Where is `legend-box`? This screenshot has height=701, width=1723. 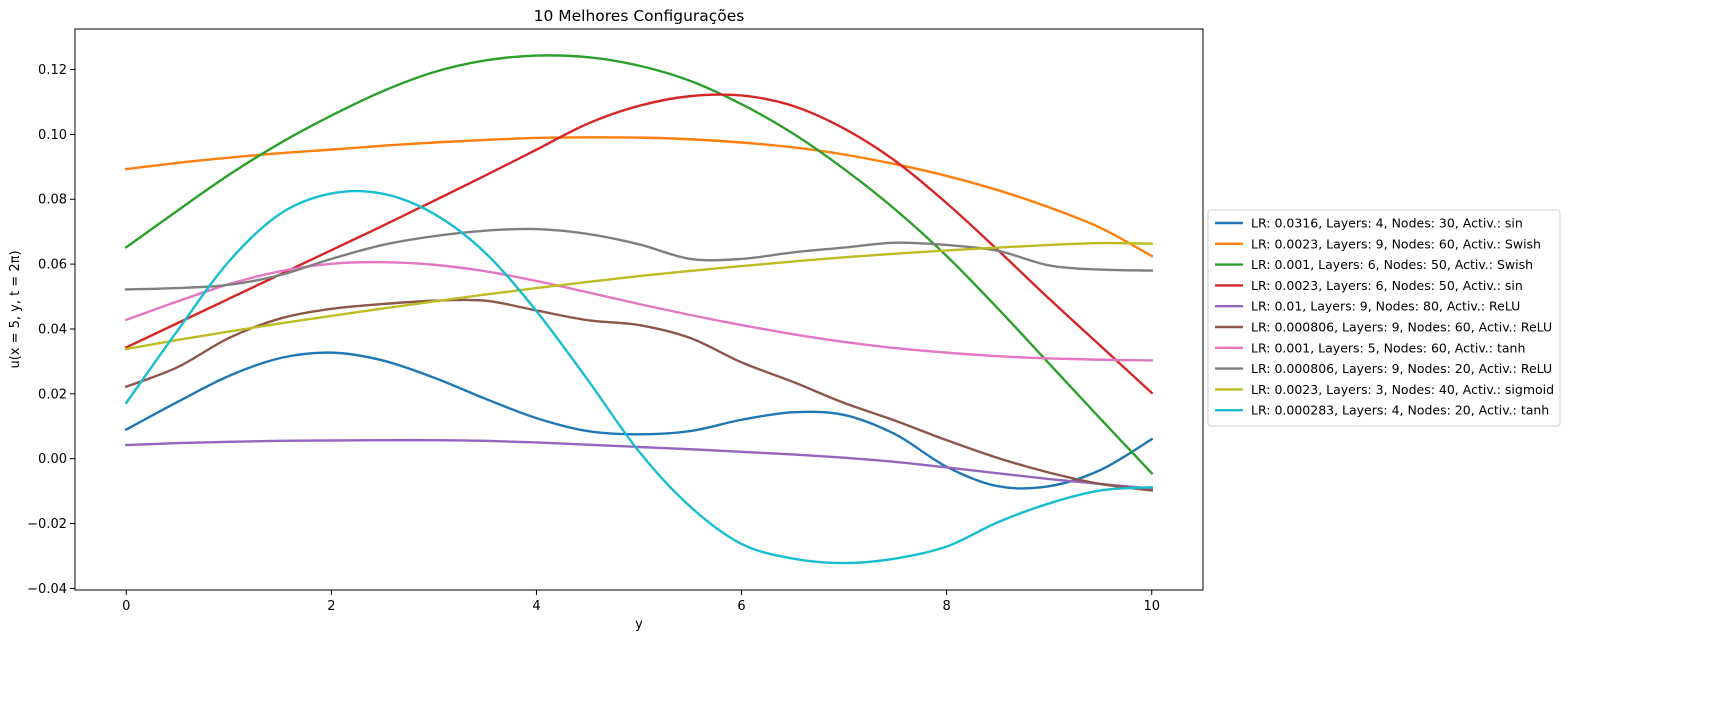
legend-box is located at coordinates (1384, 318).